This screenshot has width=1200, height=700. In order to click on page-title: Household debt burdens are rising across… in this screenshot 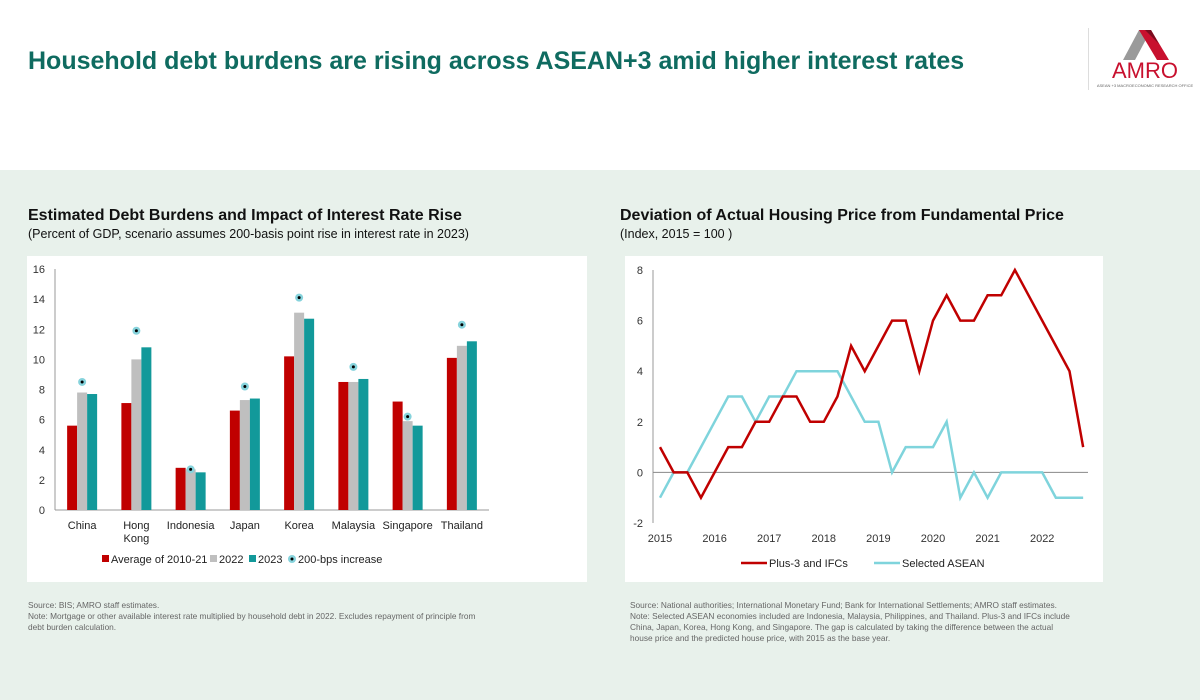, I will do `click(496, 61)`.